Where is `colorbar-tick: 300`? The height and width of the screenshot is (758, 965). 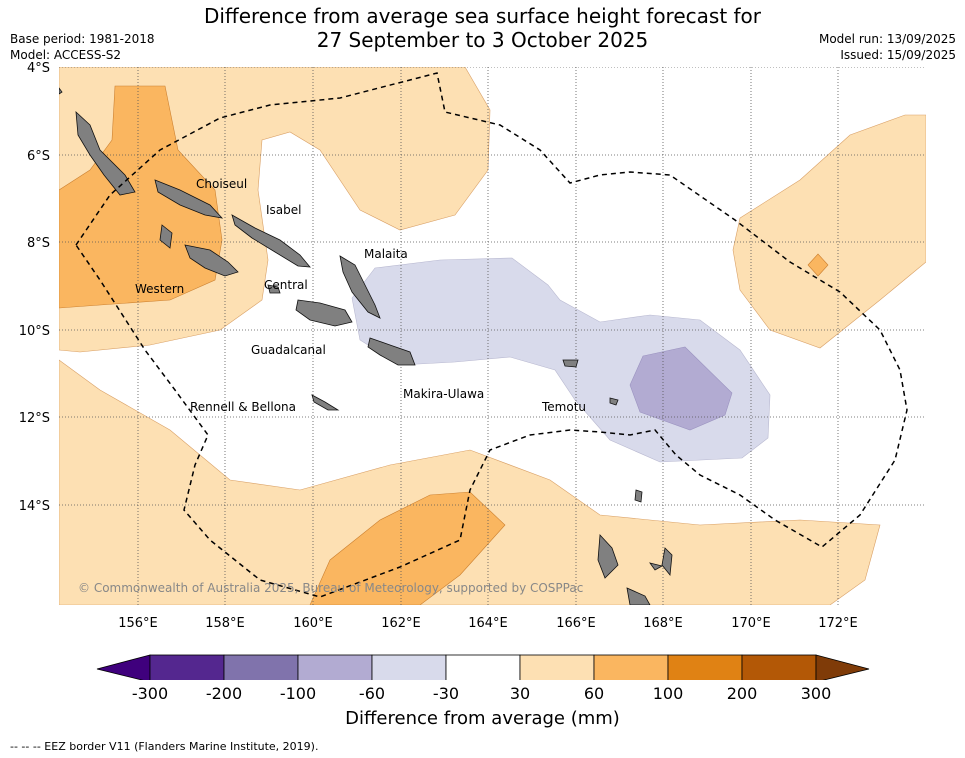 colorbar-tick: 300 is located at coordinates (816, 693).